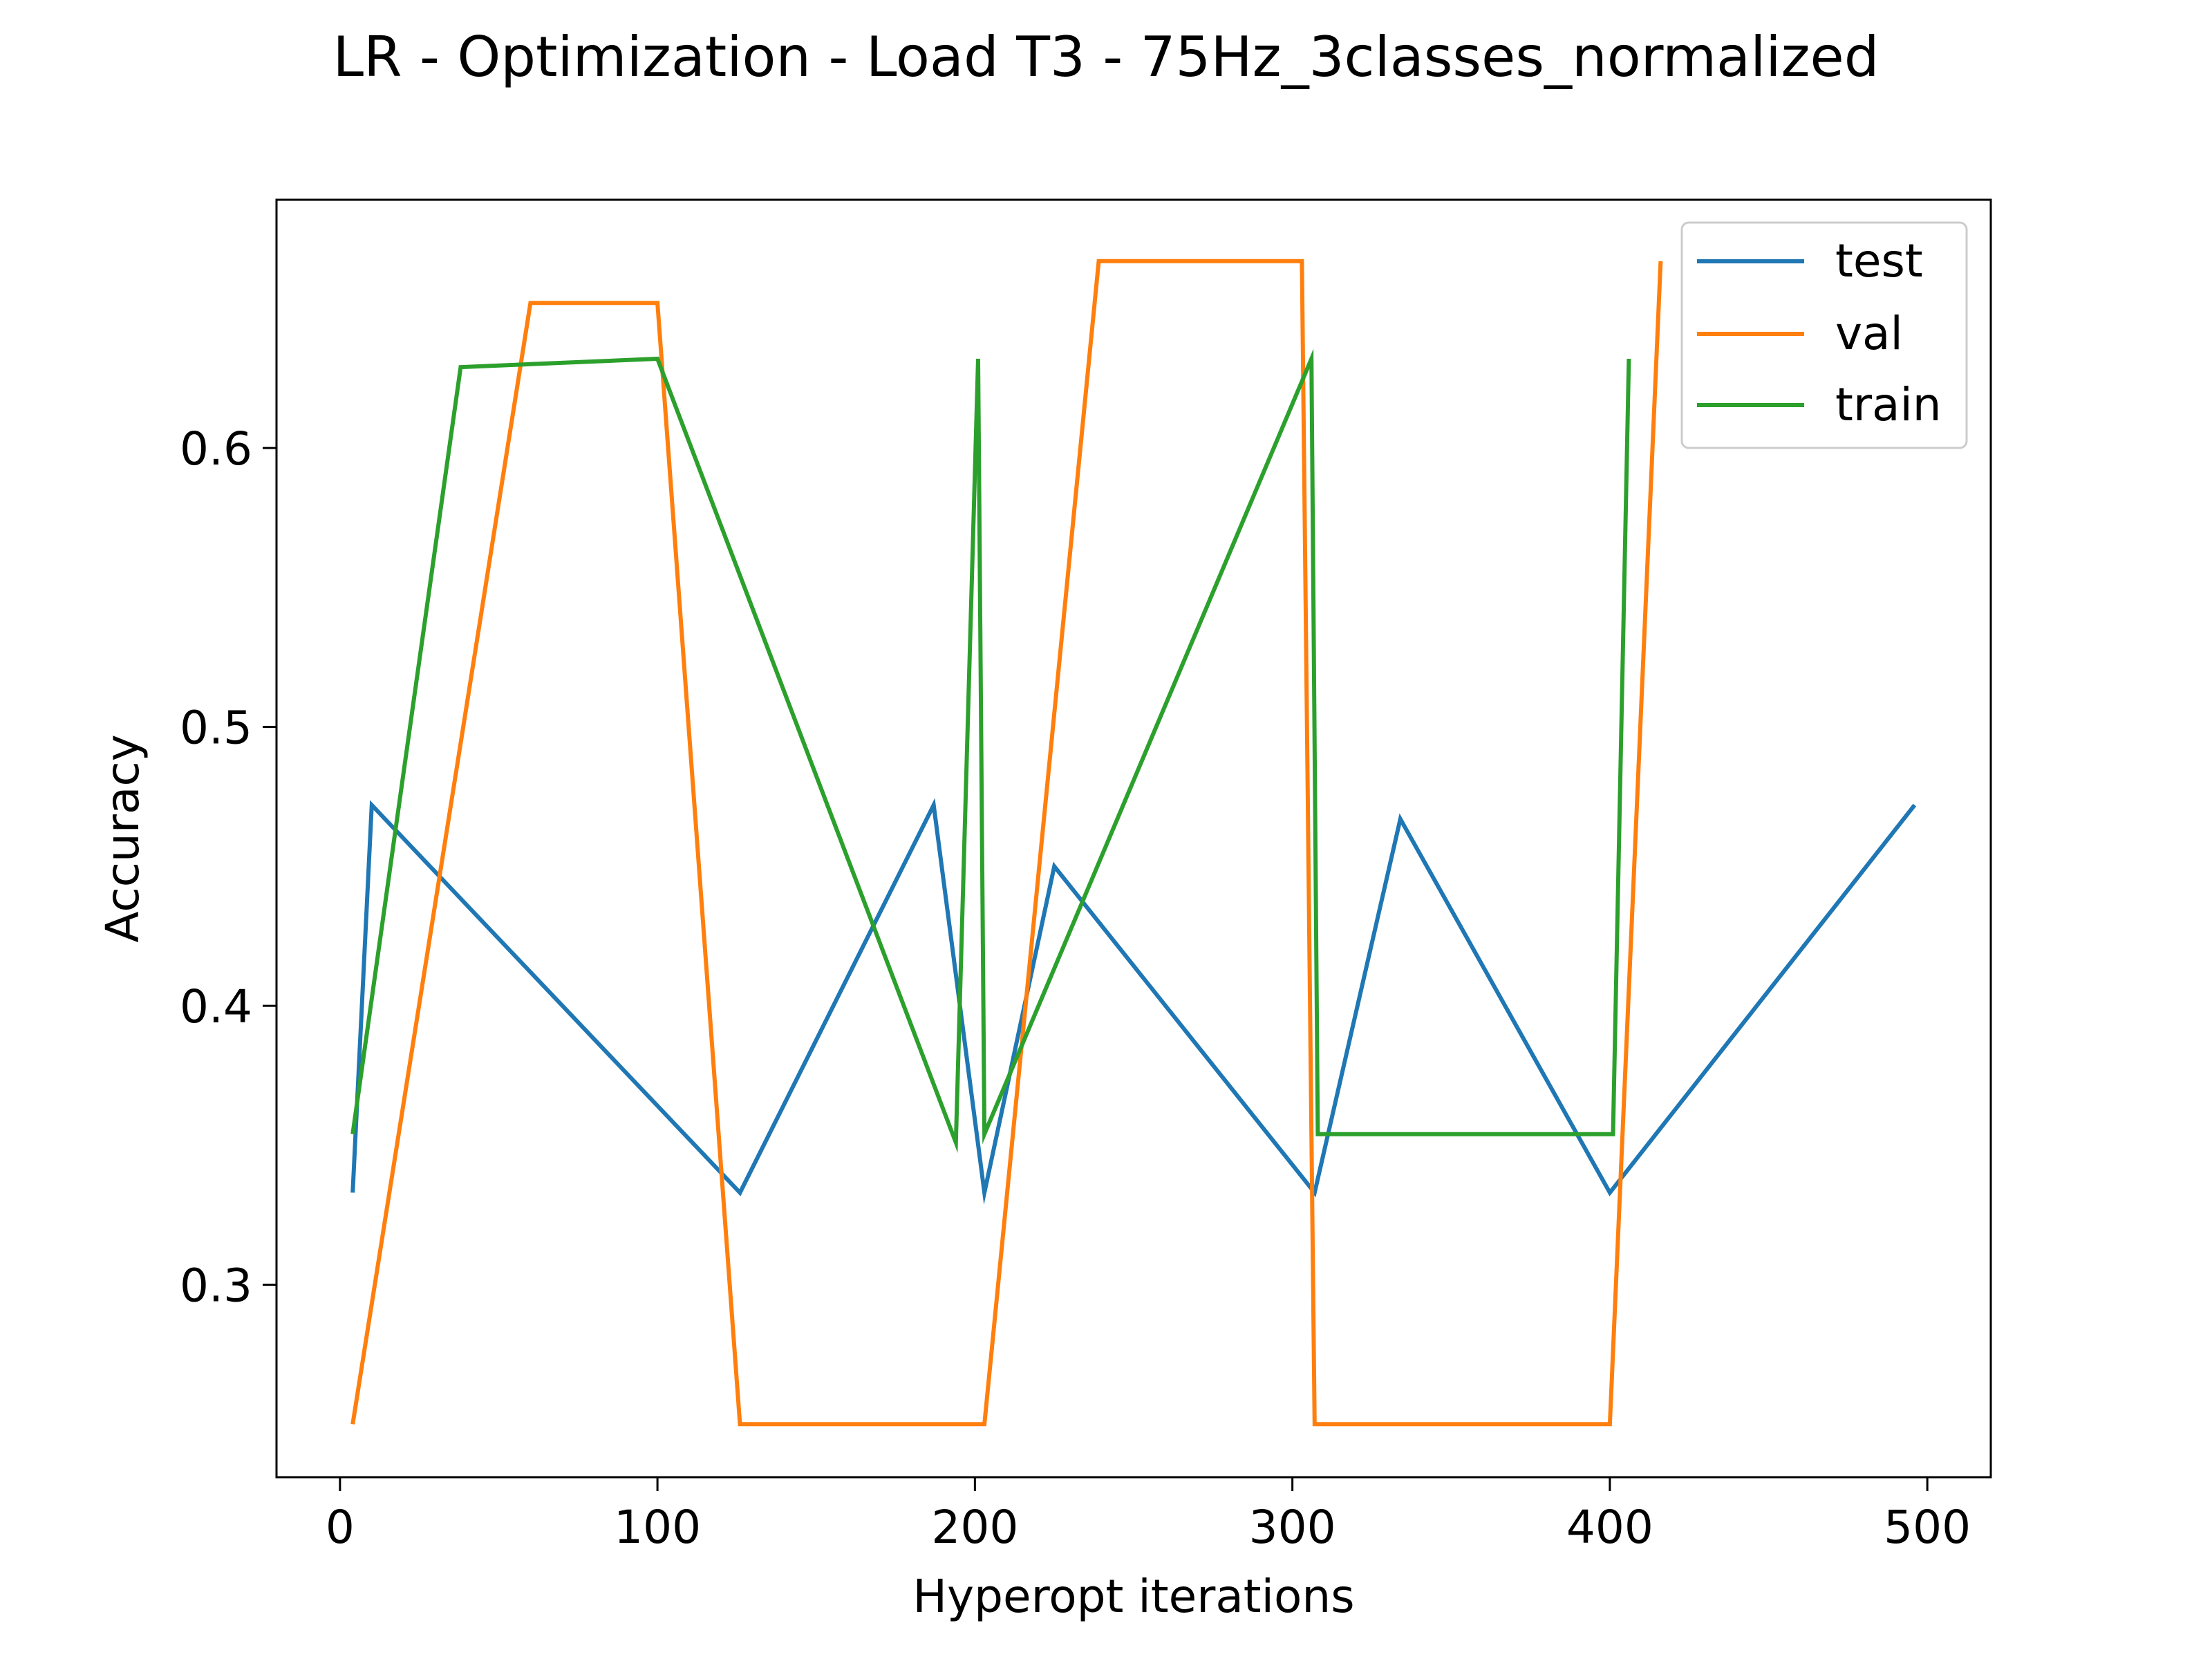 This screenshot has height=1659, width=2212. What do you see at coordinates (1928, 1527) in the screenshot?
I see `x-tick-label: 500` at bounding box center [1928, 1527].